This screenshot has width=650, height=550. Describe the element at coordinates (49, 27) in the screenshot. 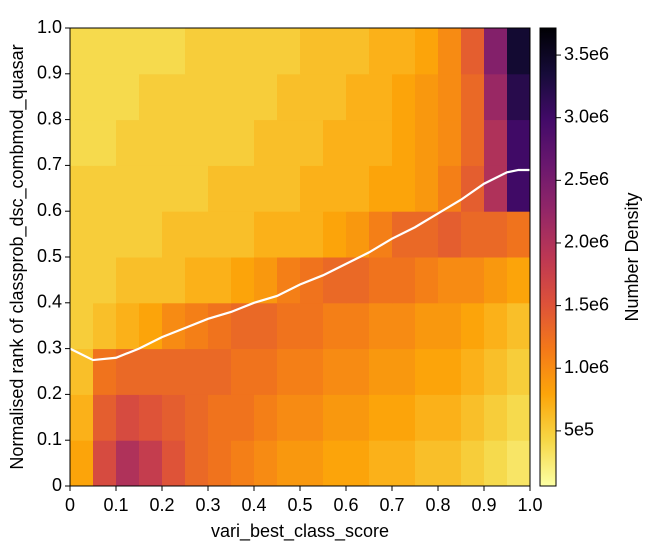

I see `y-tick-label: 1.0` at that location.